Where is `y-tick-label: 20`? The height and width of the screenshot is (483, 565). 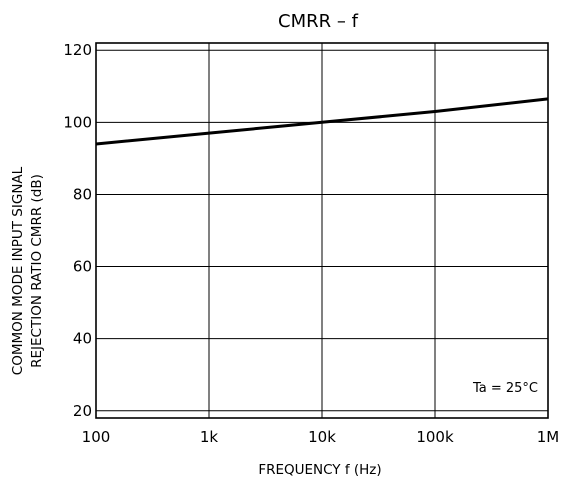
y-tick-label: 20 is located at coordinates (82, 411).